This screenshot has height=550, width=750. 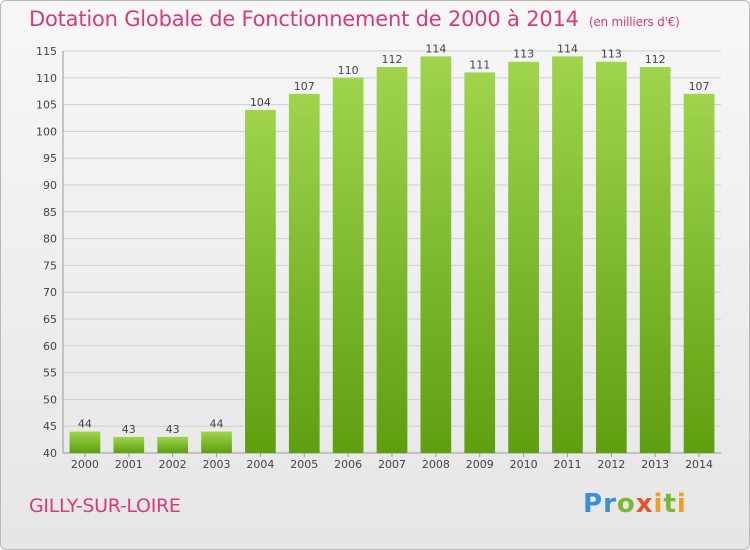 I want to click on data-label-2009: 111, so click(x=479, y=64).